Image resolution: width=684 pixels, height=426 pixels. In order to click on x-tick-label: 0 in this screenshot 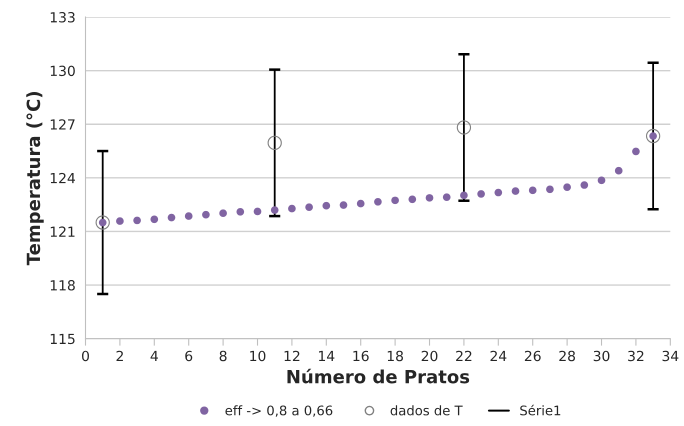, I will do `click(85, 356)`.